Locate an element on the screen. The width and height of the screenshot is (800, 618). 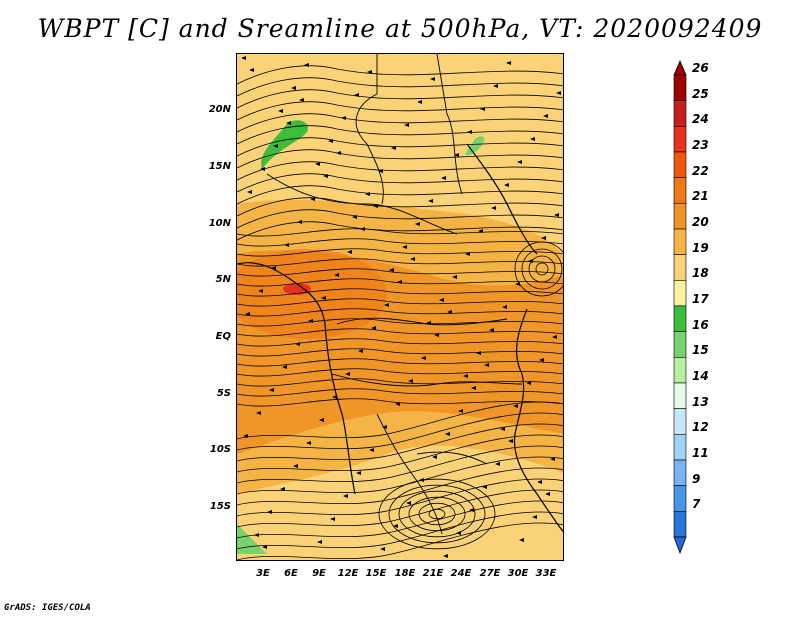
colorbar-level-label: 14 is located at coordinates (700, 376).